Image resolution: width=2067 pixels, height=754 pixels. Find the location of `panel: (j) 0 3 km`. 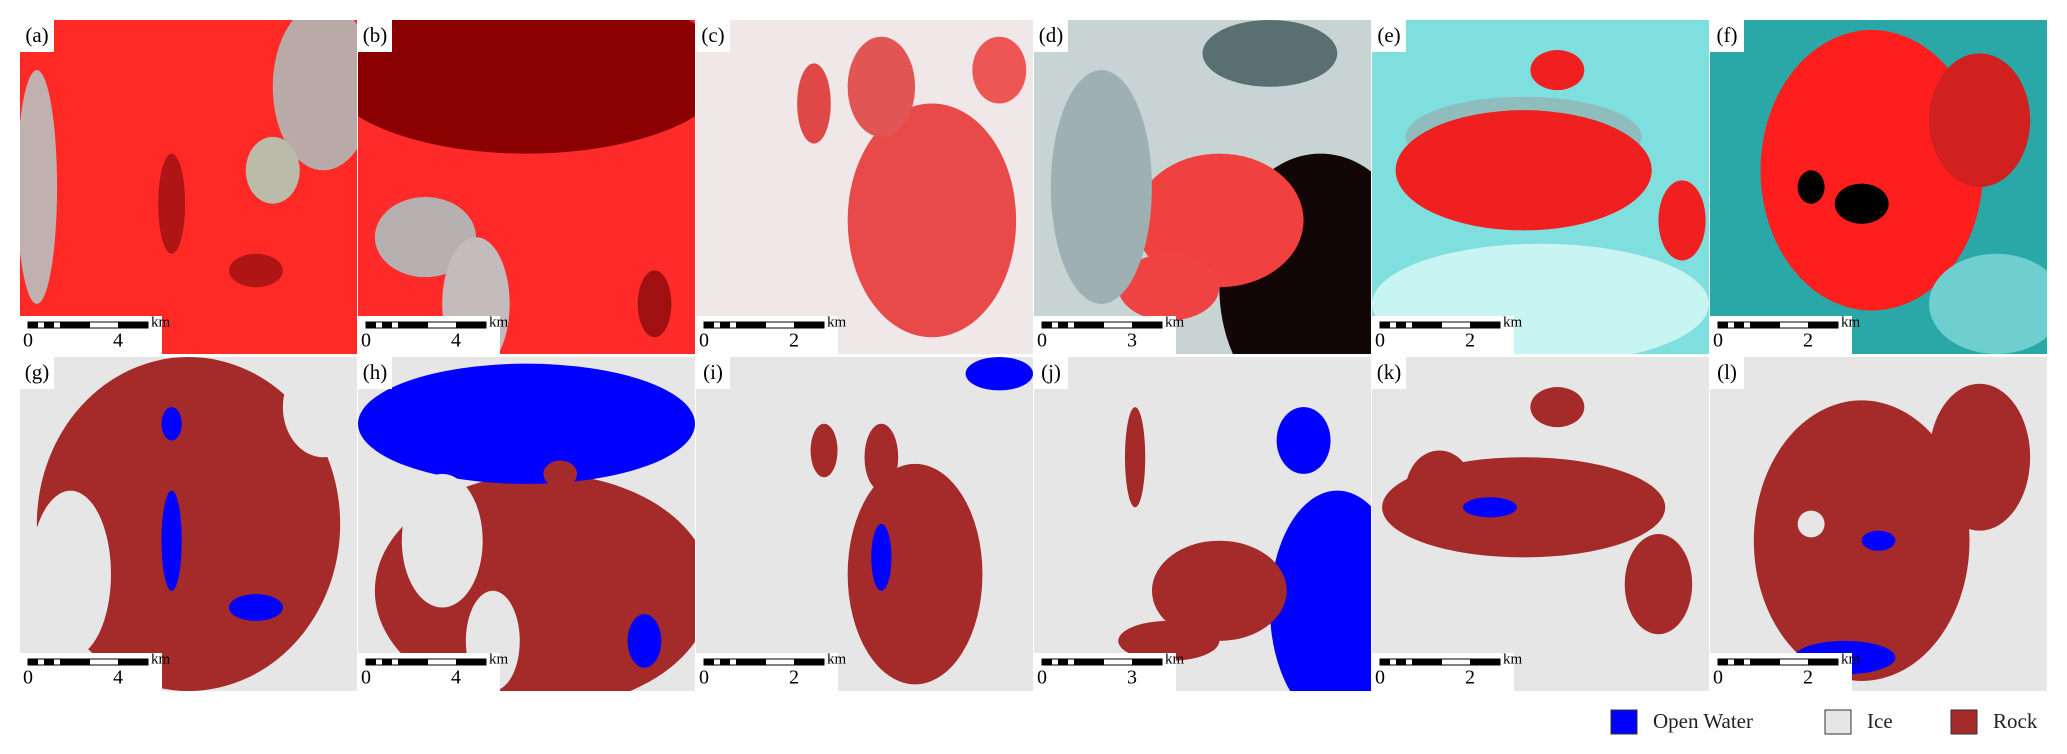

panel: (j) 0 3 km is located at coordinates (1202, 524).